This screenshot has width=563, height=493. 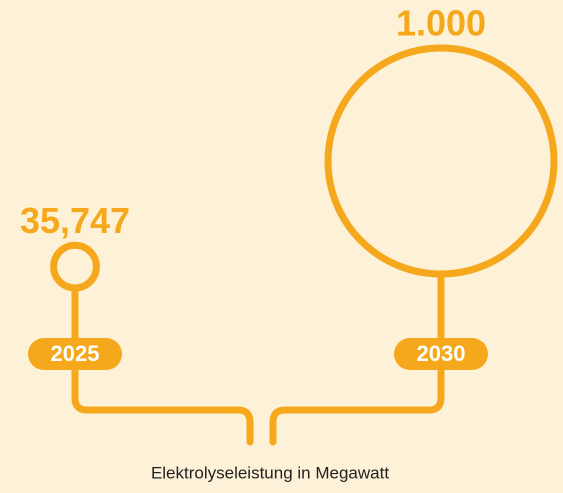 I want to click on x-axis-label: Elektrolyseleistung in Megawatt, so click(x=270, y=472).